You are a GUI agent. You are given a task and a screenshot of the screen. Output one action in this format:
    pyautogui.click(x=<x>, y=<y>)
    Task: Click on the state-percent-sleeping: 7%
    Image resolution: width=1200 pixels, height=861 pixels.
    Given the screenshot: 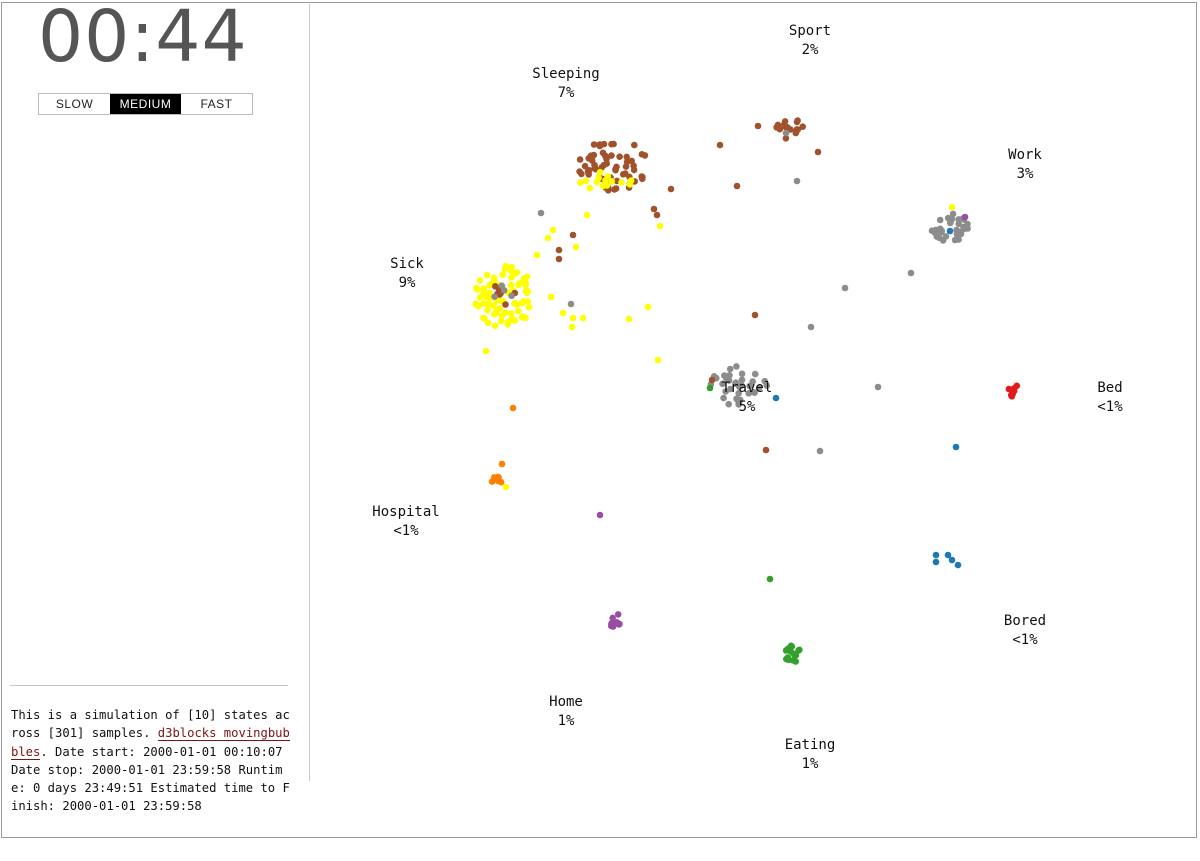 What is the action you would take?
    pyautogui.click(x=566, y=93)
    